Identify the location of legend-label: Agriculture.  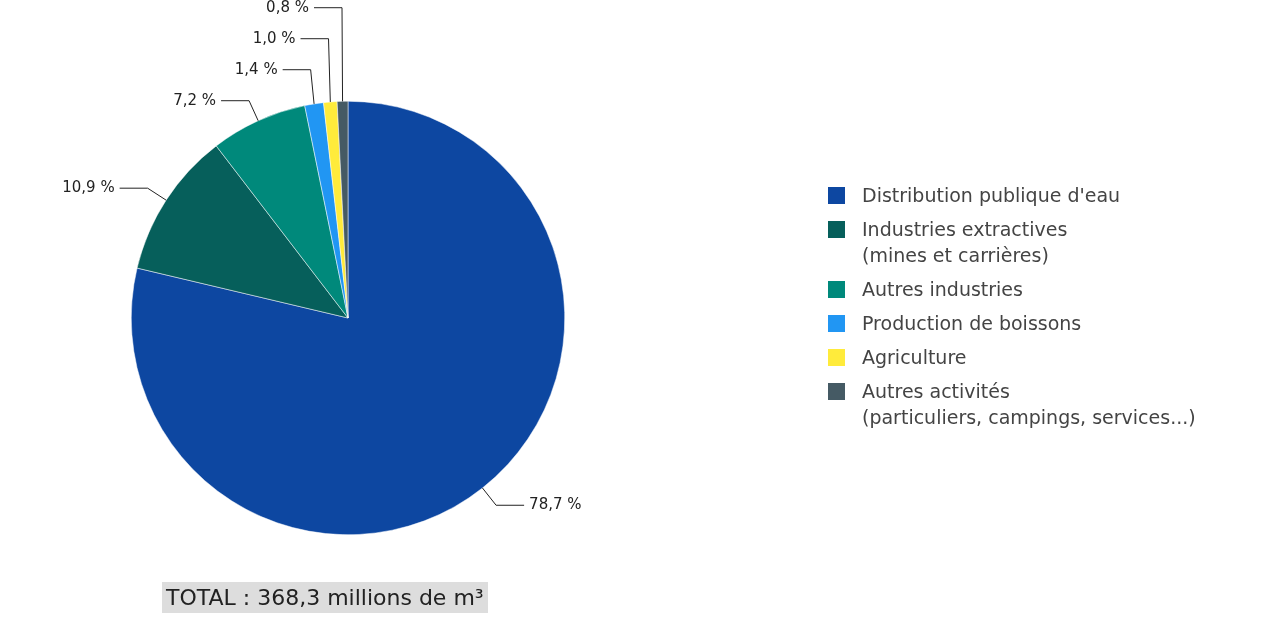
(914, 357).